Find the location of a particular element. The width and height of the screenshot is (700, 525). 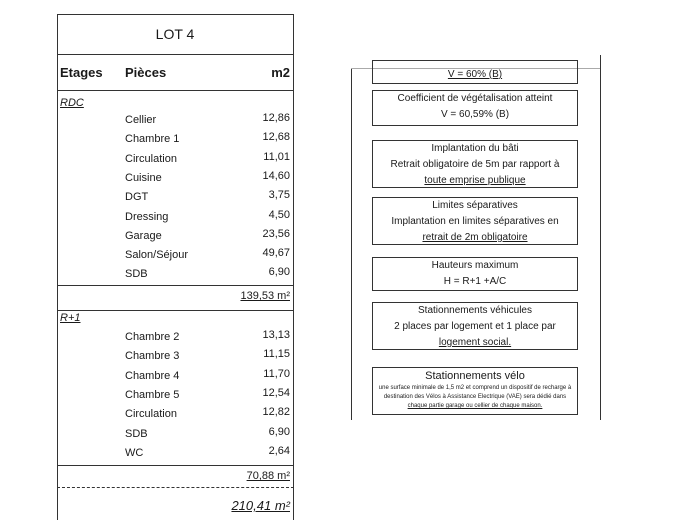

rule-text: V = 60,59% (B) is located at coordinates (475, 114).